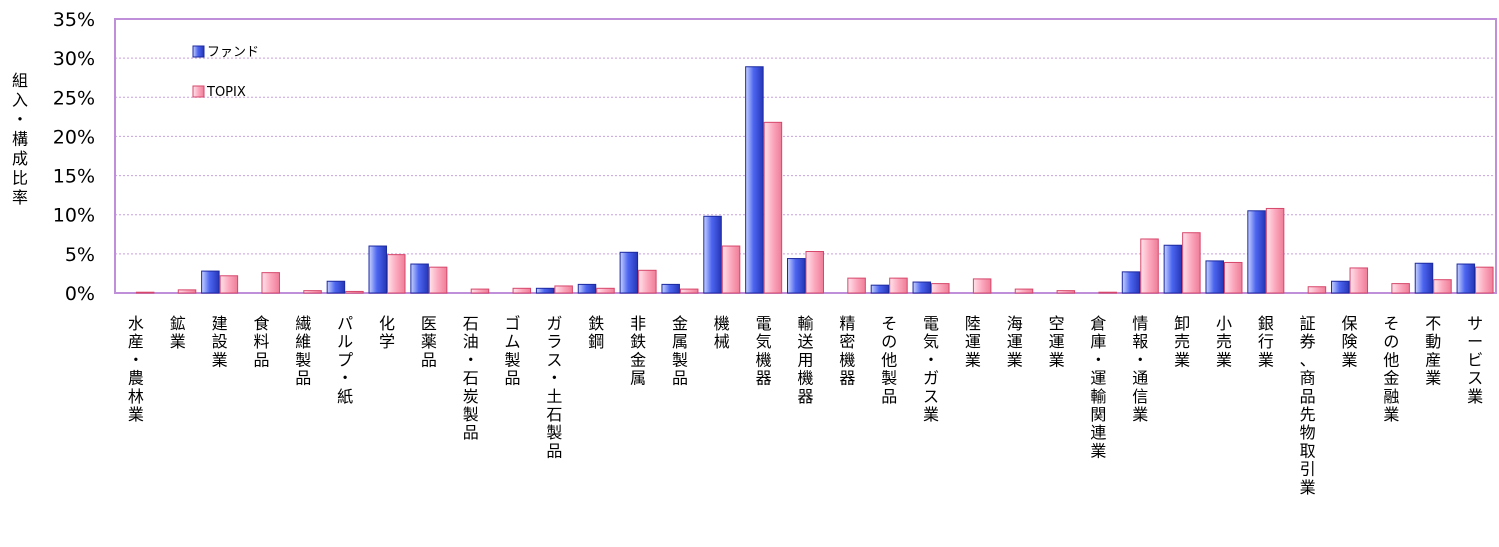  Describe the element at coordinates (178, 332) in the screenshot. I see `x-category-label: 鉱業` at that location.